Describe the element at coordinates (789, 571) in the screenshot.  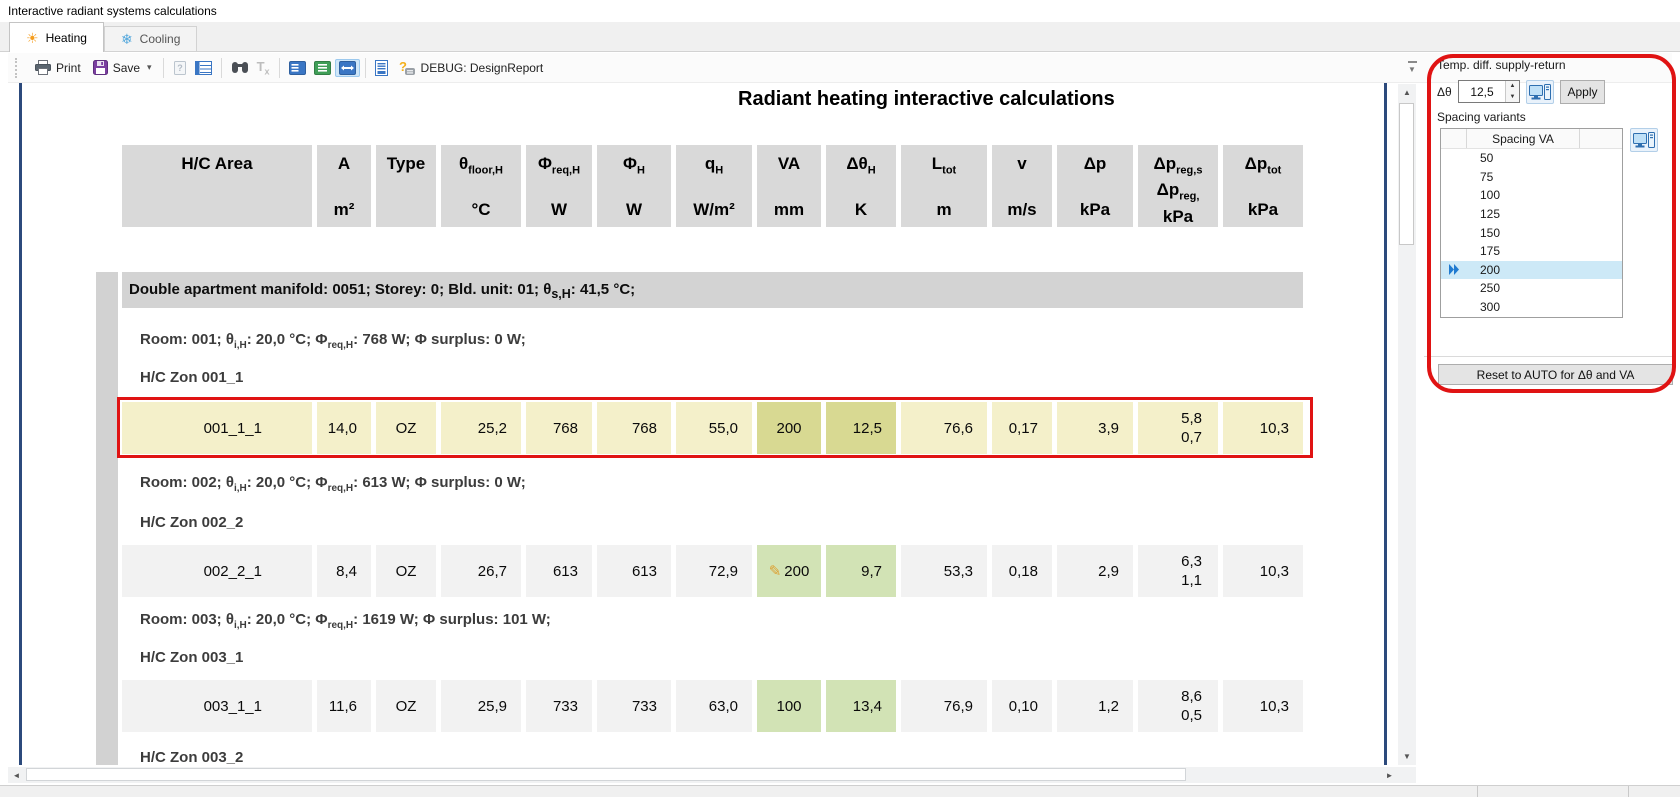
I see `cell-col-7: ✎ 200` at that location.